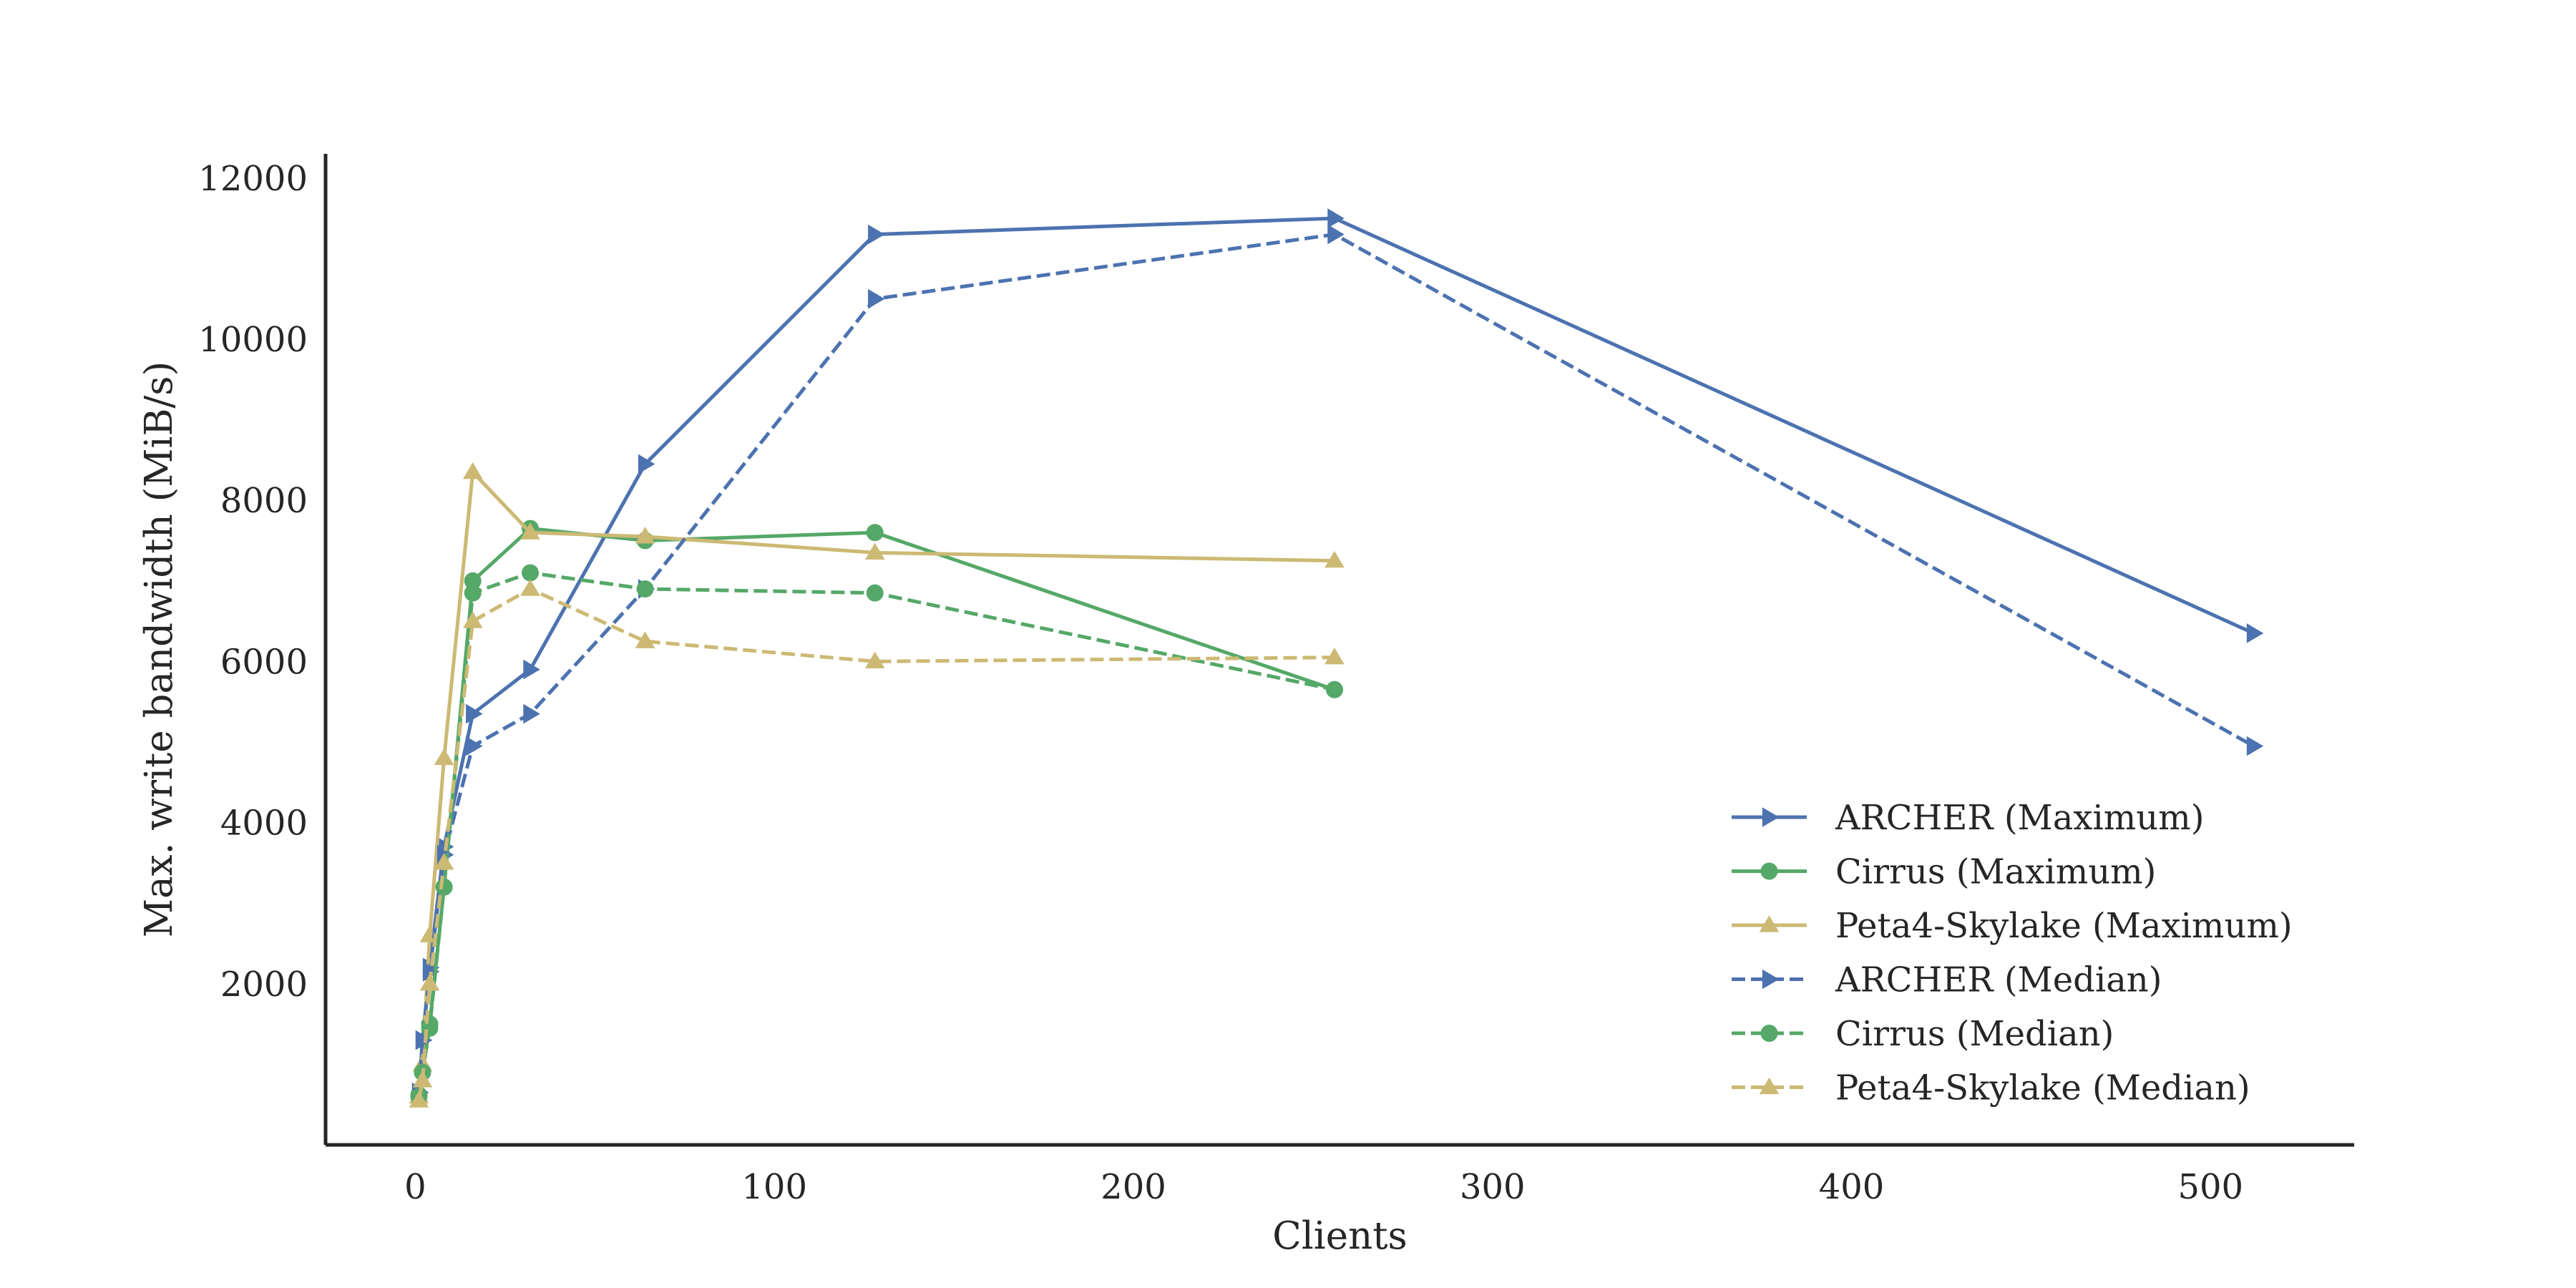 This screenshot has width=2576, height=1288. Describe the element at coordinates (253, 179) in the screenshot. I see `y-tick-label: 12000` at that location.